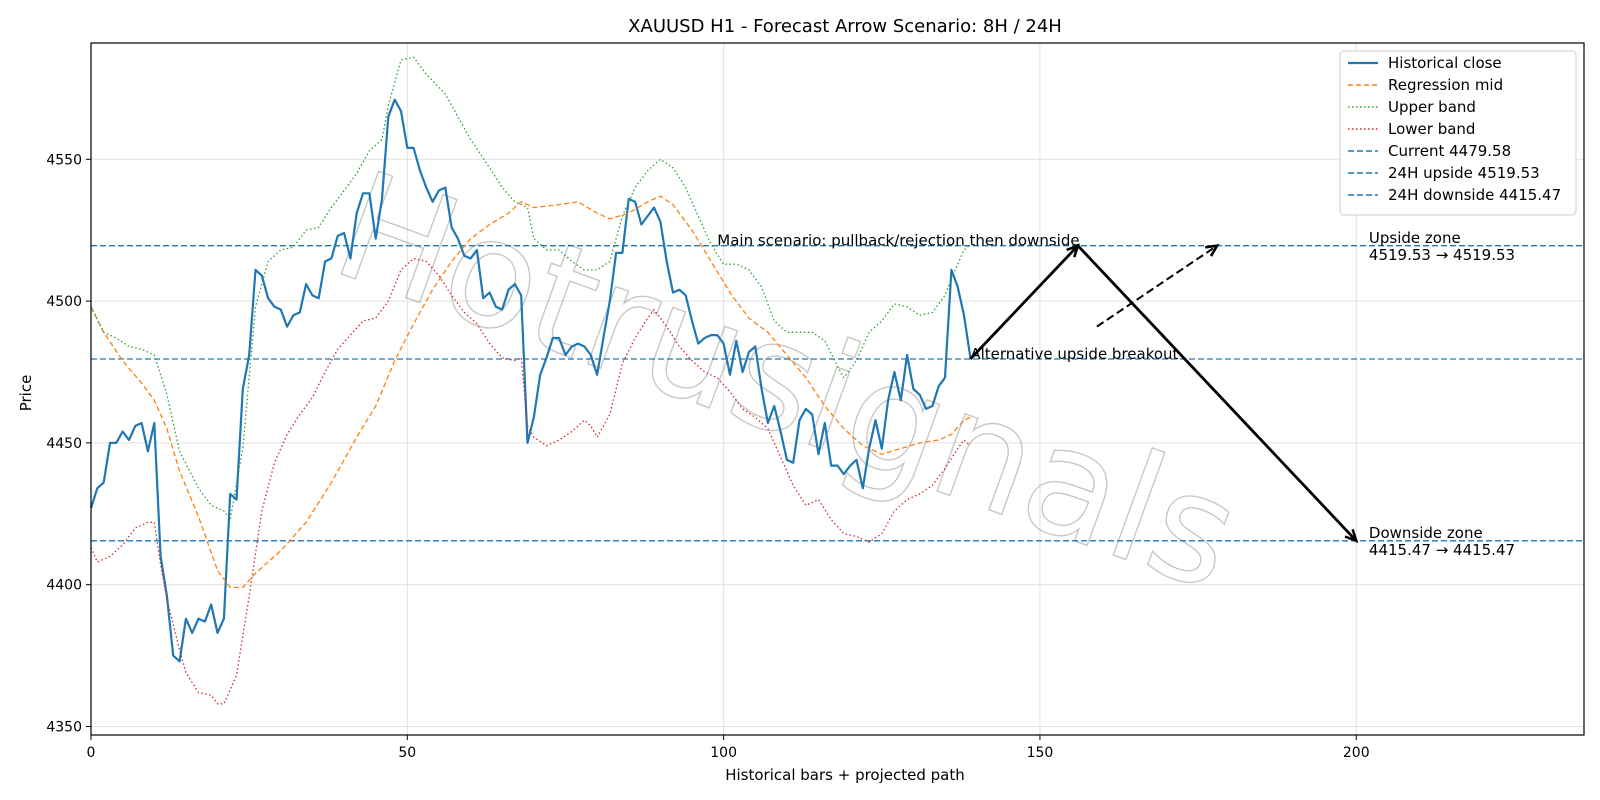 Image resolution: width=1600 pixels, height=800 pixels. Describe the element at coordinates (1445, 85) in the screenshot. I see `legend-entry: Regression mid` at that location.